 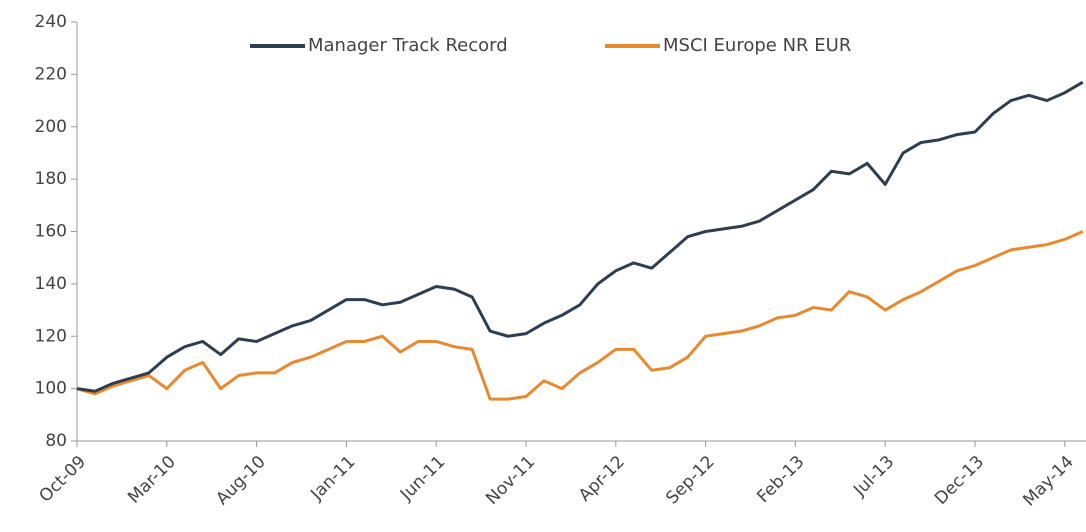 What do you see at coordinates (51, 336) in the screenshot?
I see `y-tick-label: 120` at bounding box center [51, 336].